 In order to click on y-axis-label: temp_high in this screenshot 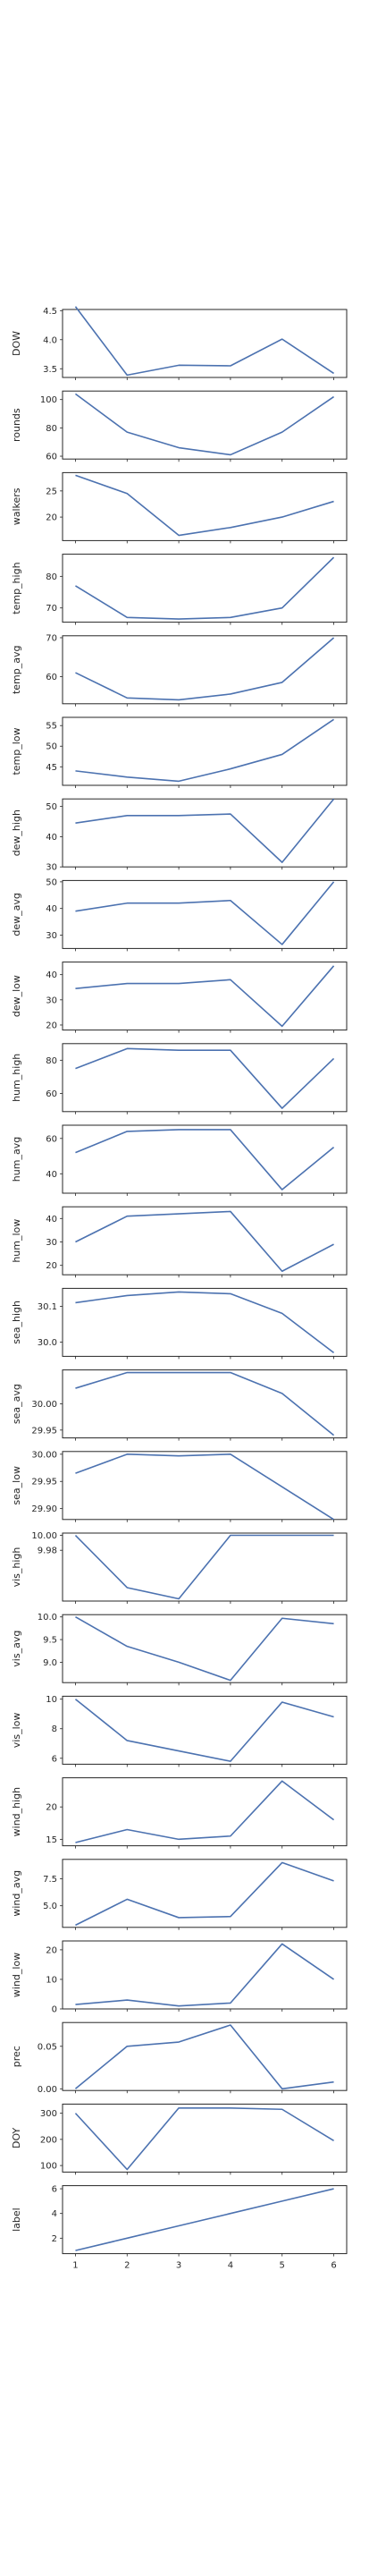, I will do `click(16, 588)`.